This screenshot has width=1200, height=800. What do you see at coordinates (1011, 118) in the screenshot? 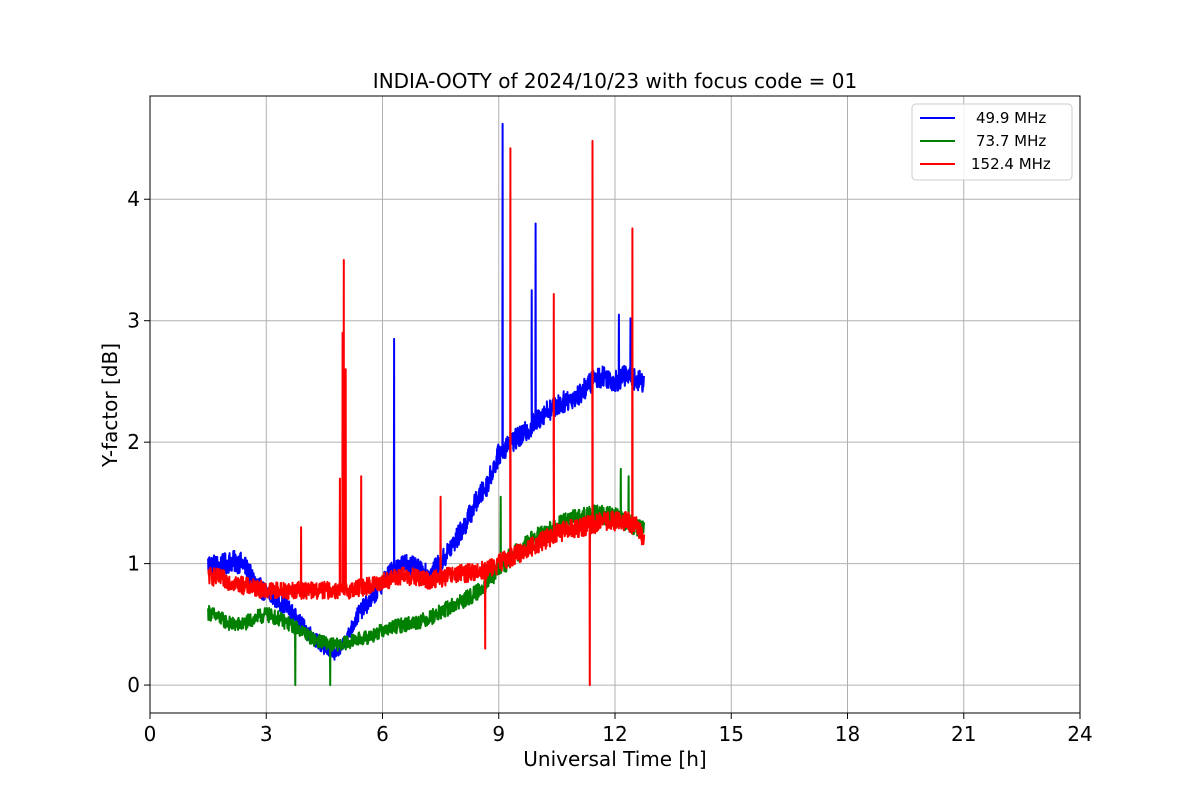
I see `legend-label-49-9: 49.9 MHz` at bounding box center [1011, 118].